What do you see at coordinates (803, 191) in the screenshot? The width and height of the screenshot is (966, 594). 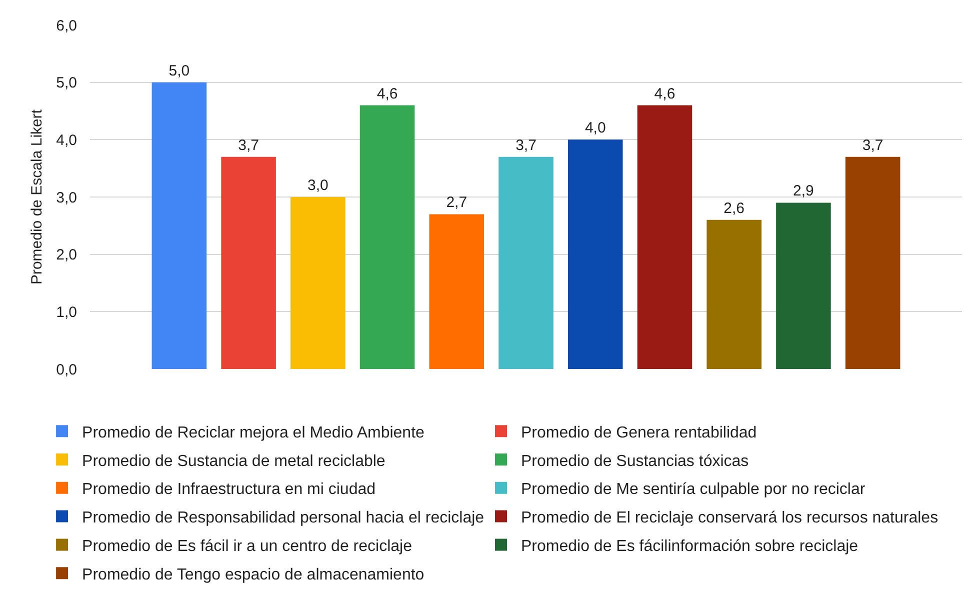 I see `data-label: 2,9` at bounding box center [803, 191].